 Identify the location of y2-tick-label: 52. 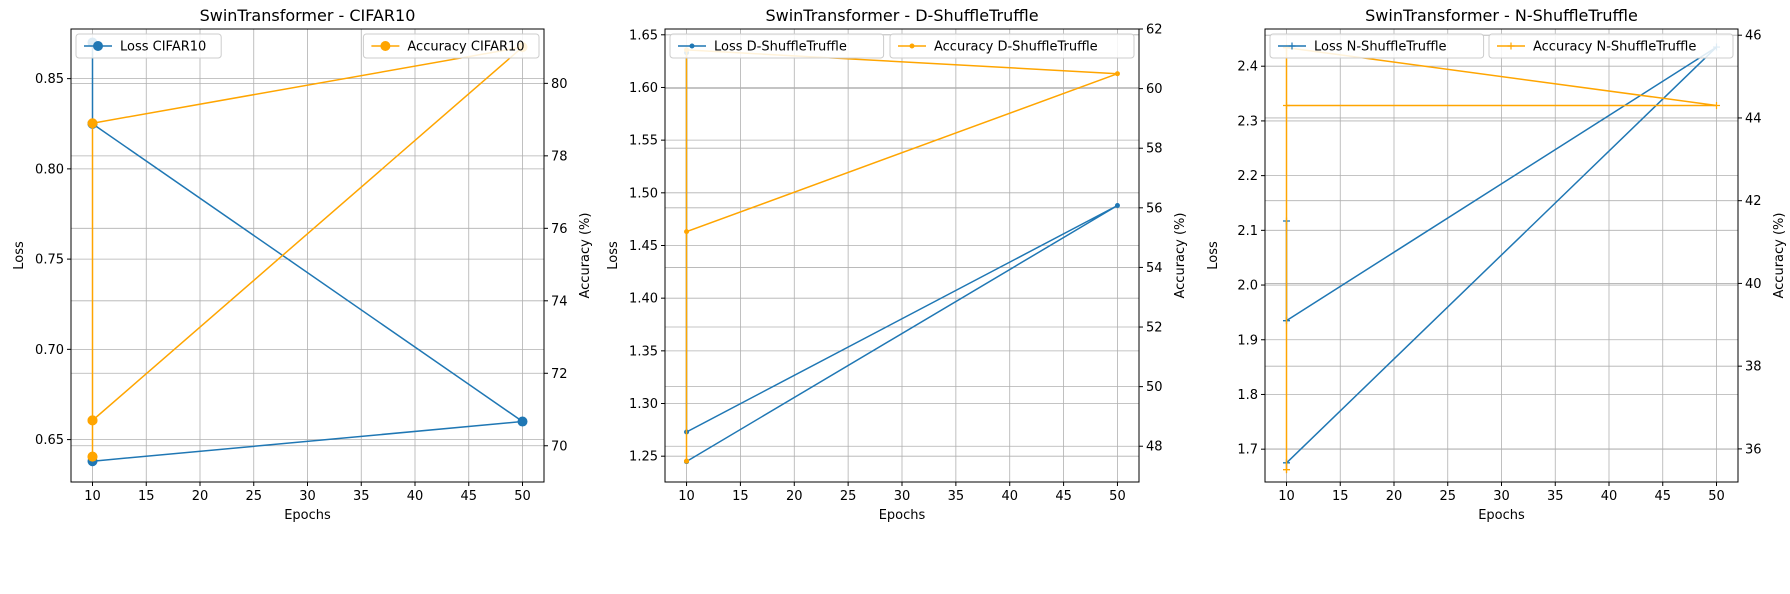
(1154, 328).